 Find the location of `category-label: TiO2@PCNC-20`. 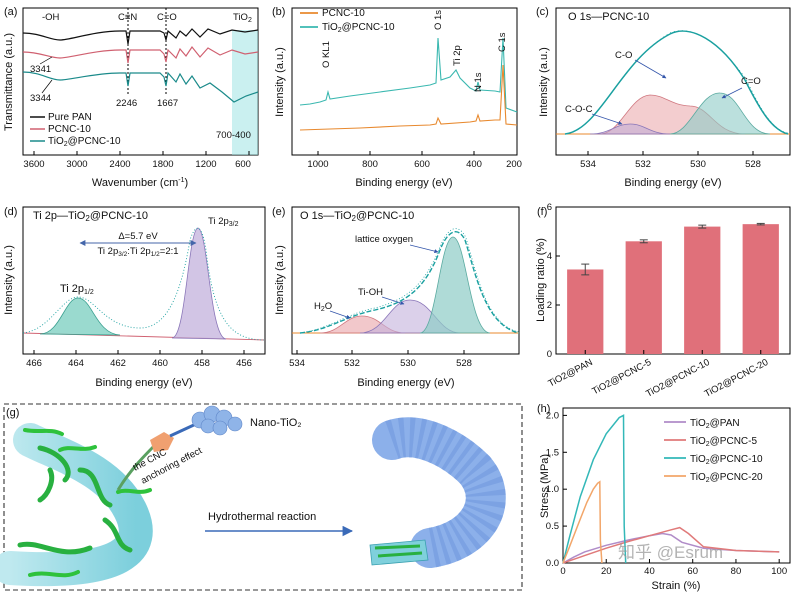

category-label: TiO2@PCNC-20 is located at coordinates (736, 378).